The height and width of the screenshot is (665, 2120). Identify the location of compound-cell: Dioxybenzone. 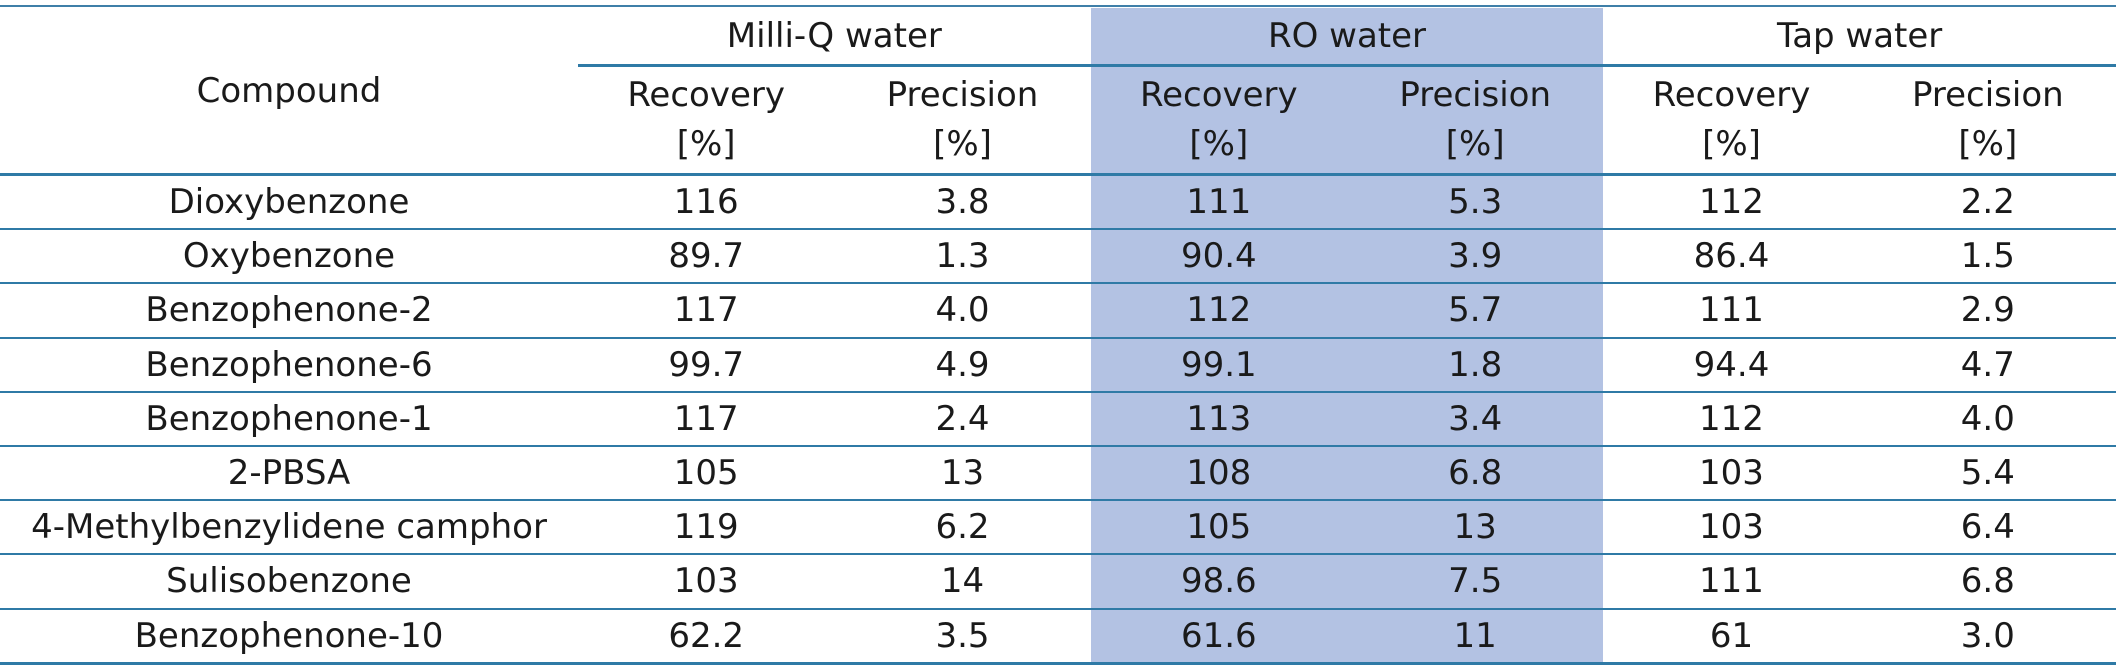
(289, 202).